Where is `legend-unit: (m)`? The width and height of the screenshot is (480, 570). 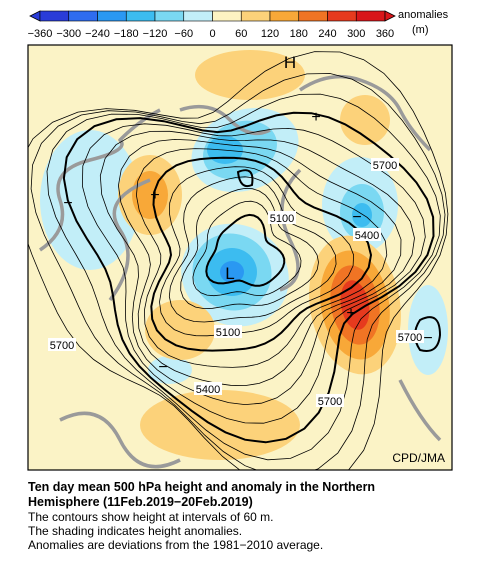 legend-unit: (m) is located at coordinates (420, 30).